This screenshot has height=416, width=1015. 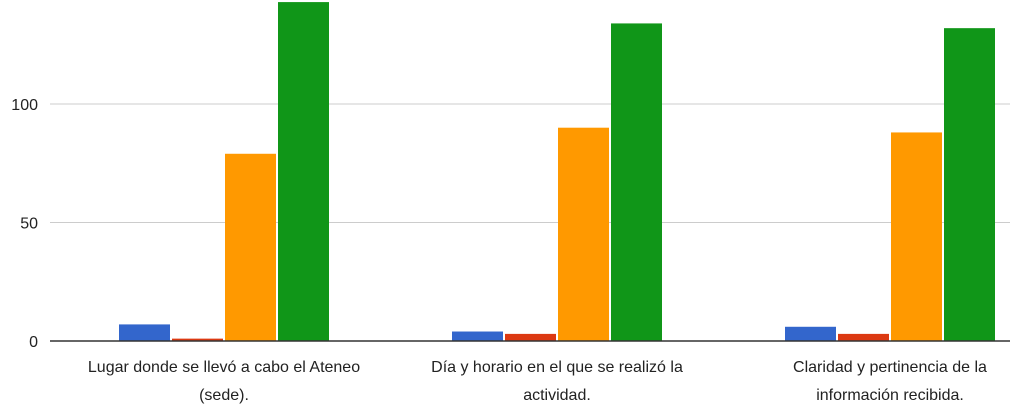 I want to click on y-tick-label: 50, so click(x=29, y=224).